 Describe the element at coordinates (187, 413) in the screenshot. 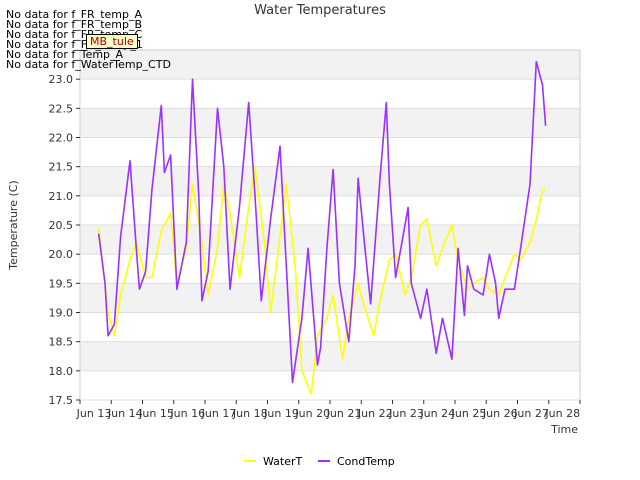

I see `x-tick-label: Jun 16` at that location.